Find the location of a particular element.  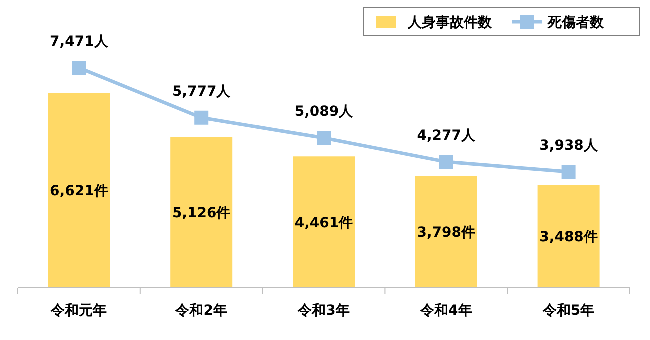

legend-label: 死傷者数 is located at coordinates (576, 23).